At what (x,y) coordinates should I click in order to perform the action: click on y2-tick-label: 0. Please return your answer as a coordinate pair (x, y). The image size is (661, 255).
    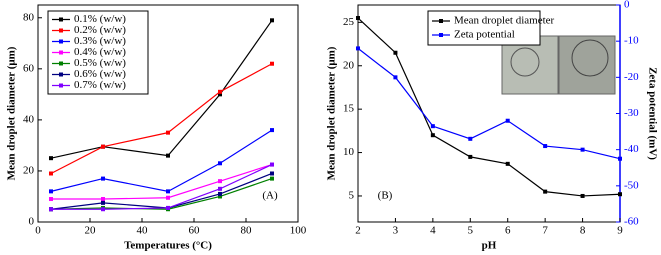
    Looking at the image, I should click on (627, 5).